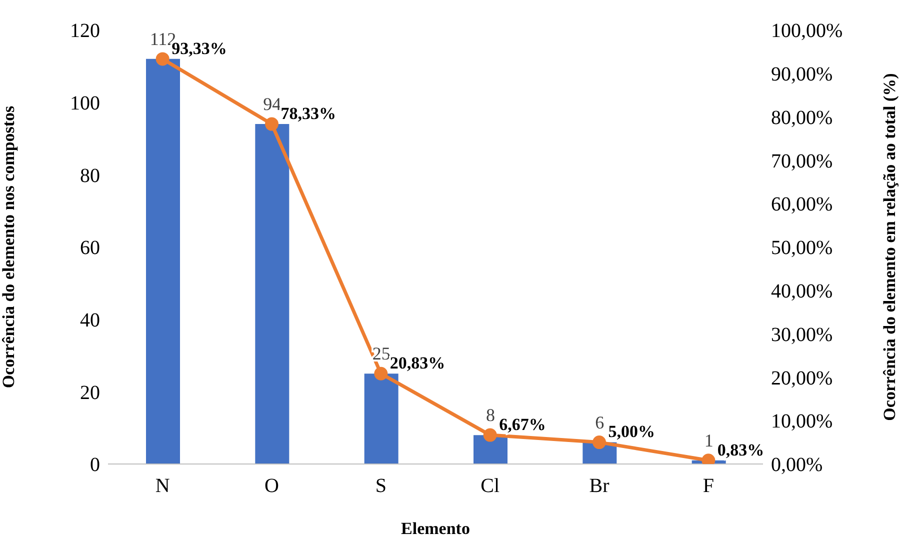 This screenshot has width=909, height=554. What do you see at coordinates (308, 113) in the screenshot?
I see `data-label: 78,33%` at bounding box center [308, 113].